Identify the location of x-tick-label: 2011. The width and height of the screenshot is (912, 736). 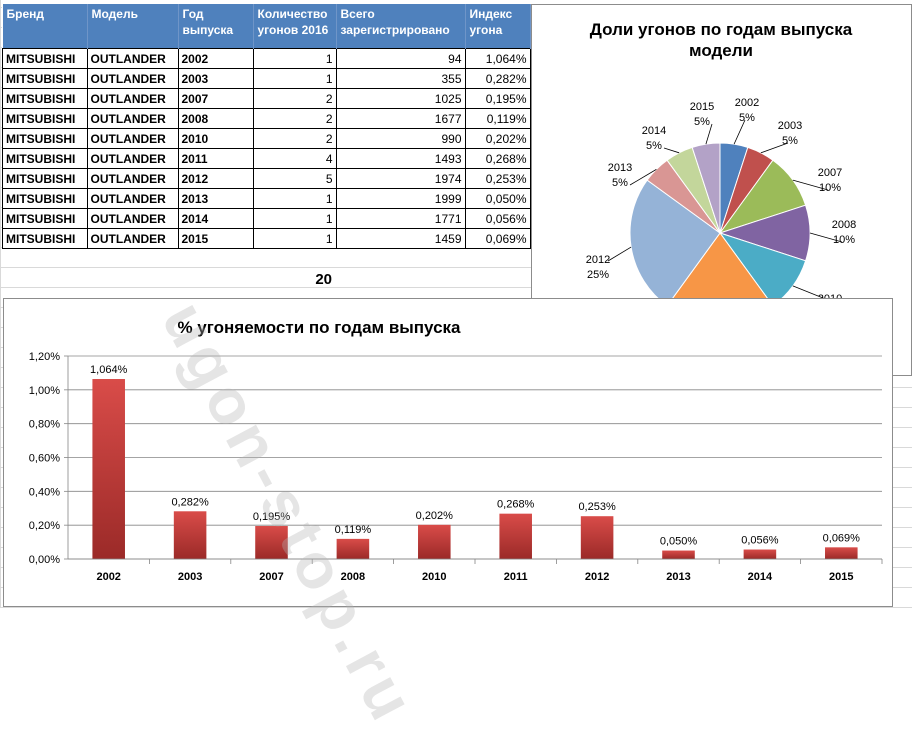
(516, 577).